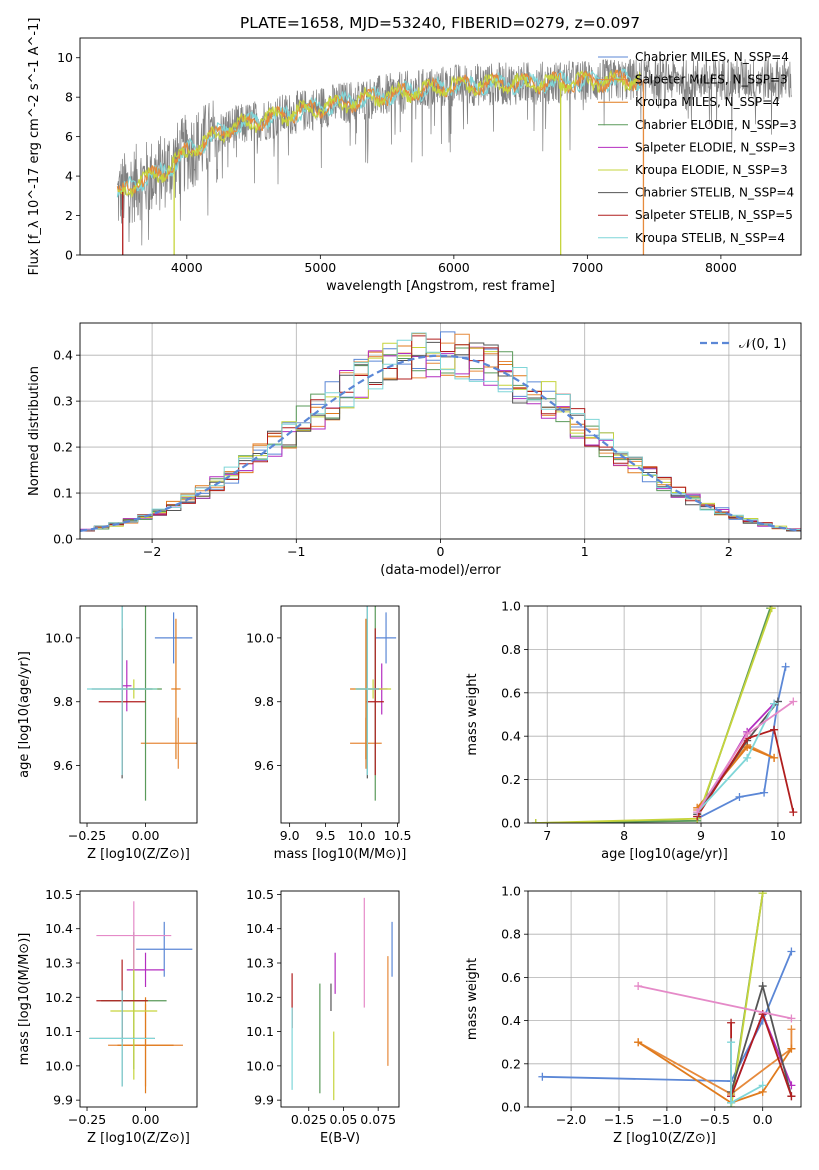  I want to click on y-tick-label: 0.8, so click(511, 934).